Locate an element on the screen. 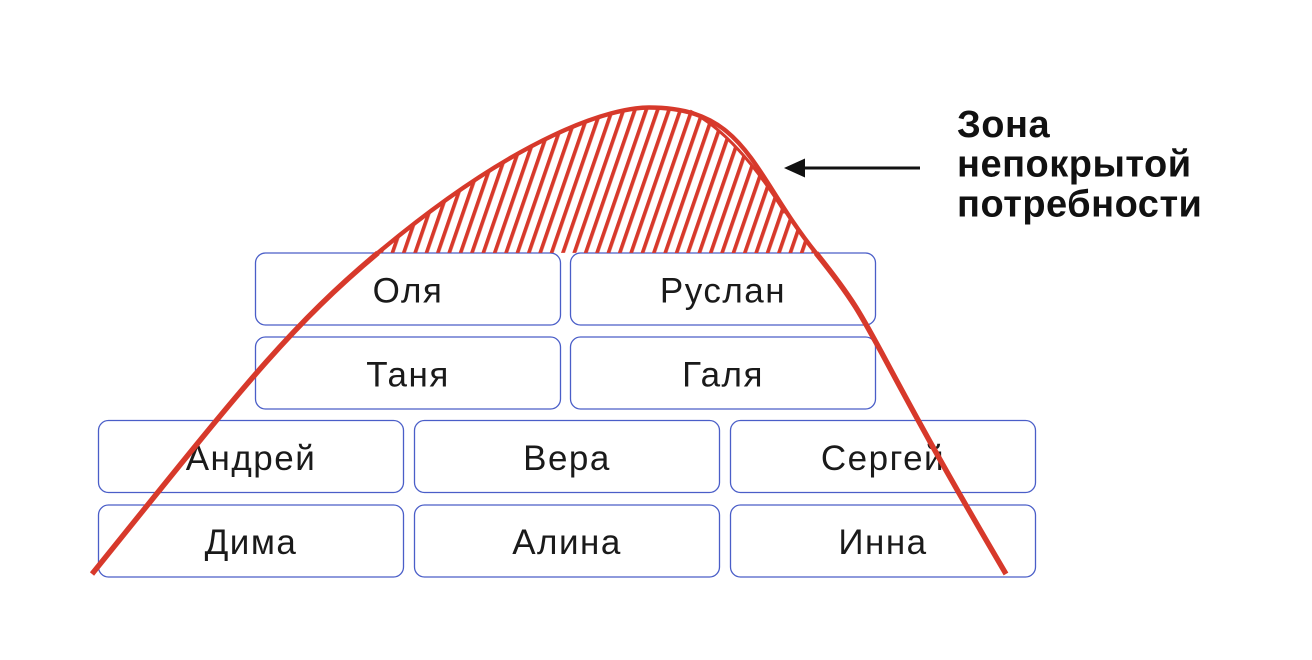 The height and width of the screenshot is (660, 1312). svg-text: Дима is located at coordinates (251, 542).